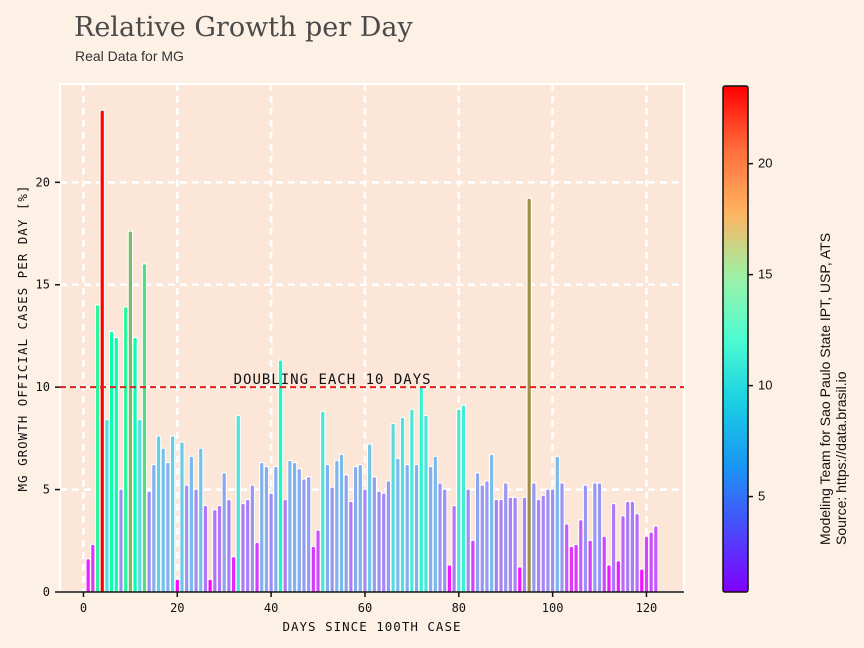 The height and width of the screenshot is (648, 864). I want to click on colorbar-ticks: 5 10 15 20, so click(760, 330).